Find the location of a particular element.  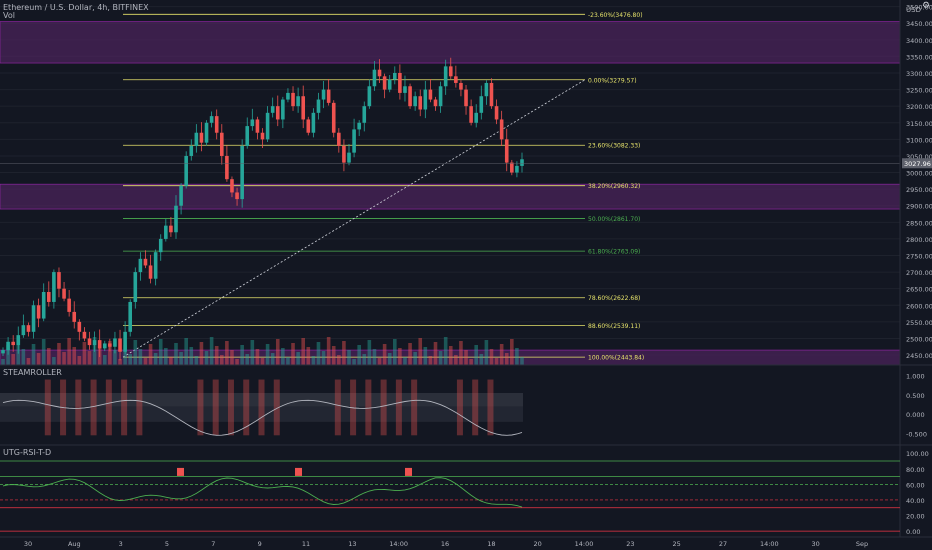

price-axis-label: 2800.00 is located at coordinates (919, 240).